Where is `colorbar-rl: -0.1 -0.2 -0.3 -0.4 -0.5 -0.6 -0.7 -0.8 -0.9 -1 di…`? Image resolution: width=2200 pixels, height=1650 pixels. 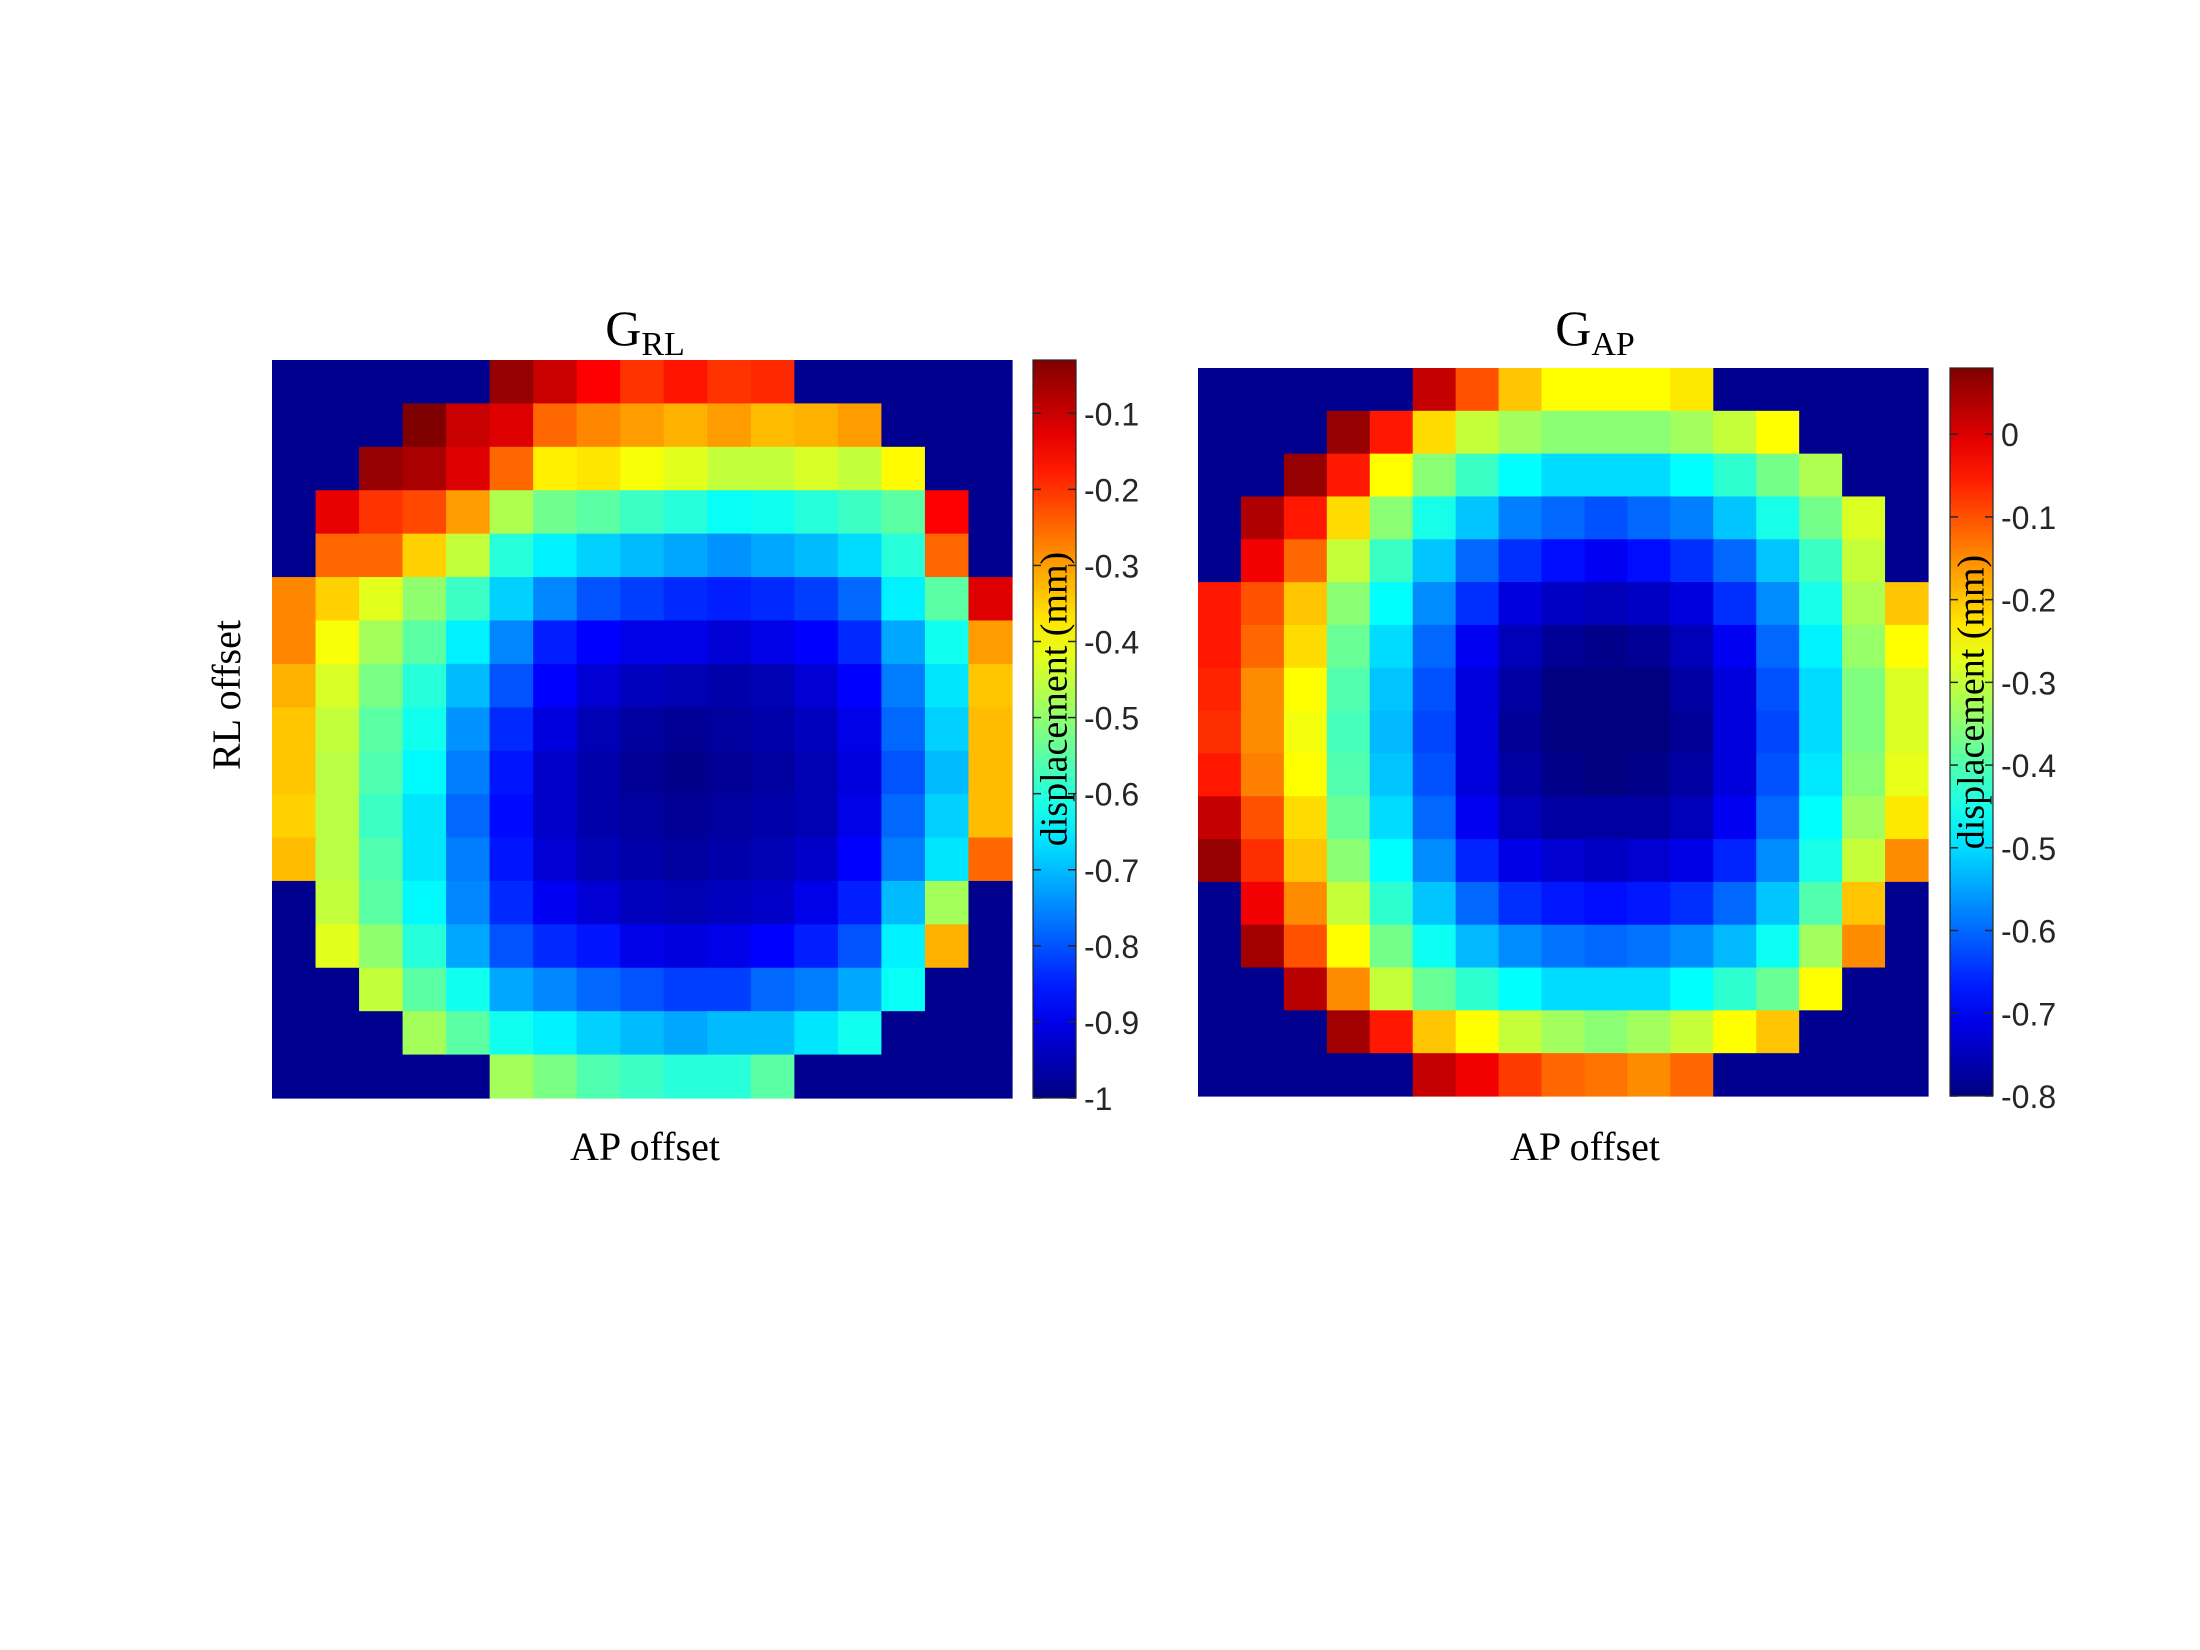 colorbar-rl: -0.1 -0.2 -0.3 -0.4 -0.5 -0.6 -0.7 -0.8 -0.9 -1 di… is located at coordinates (1085, 738).